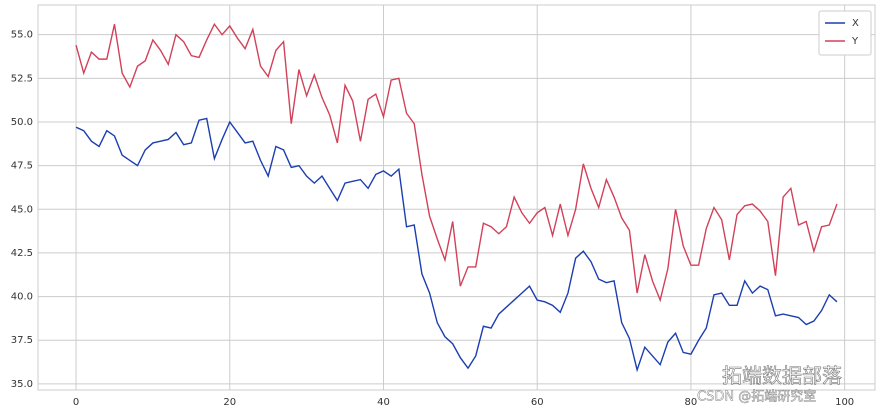 Image resolution: width=882 pixels, height=418 pixels. What do you see at coordinates (537, 402) in the screenshot?
I see `x-tick-label: 60` at bounding box center [537, 402].